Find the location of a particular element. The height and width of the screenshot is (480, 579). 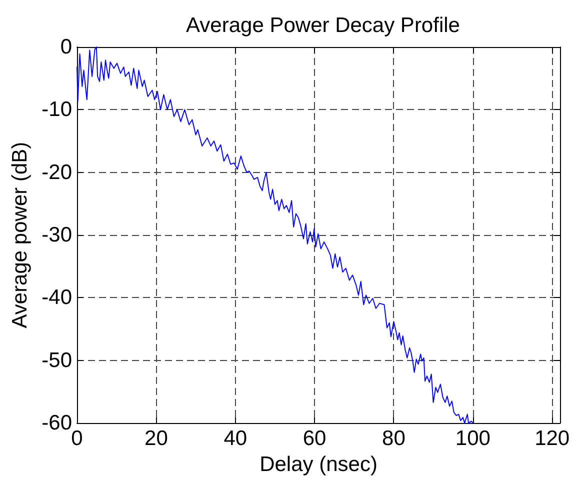

x-tick-label: 120 is located at coordinates (552, 438).